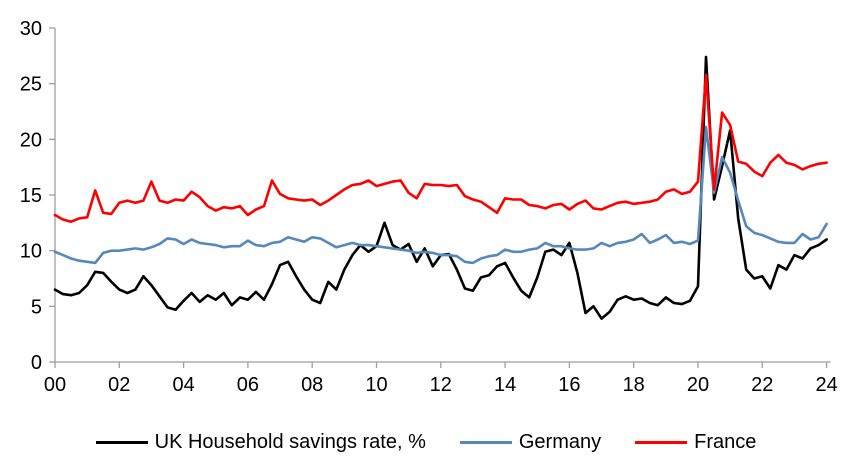 The height and width of the screenshot is (476, 852). I want to click on legend-label-uk: UK Household savings rate, %, so click(290, 441).